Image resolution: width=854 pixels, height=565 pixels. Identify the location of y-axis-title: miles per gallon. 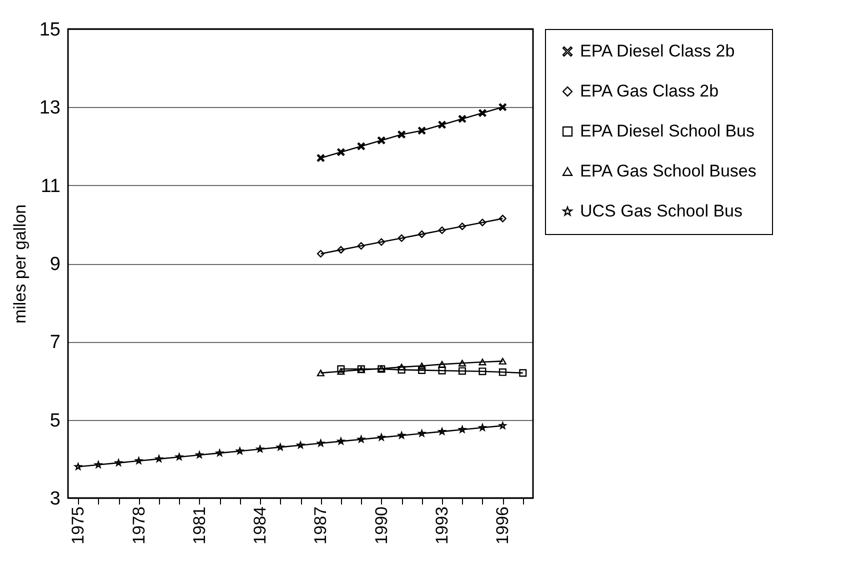
(20, 264).